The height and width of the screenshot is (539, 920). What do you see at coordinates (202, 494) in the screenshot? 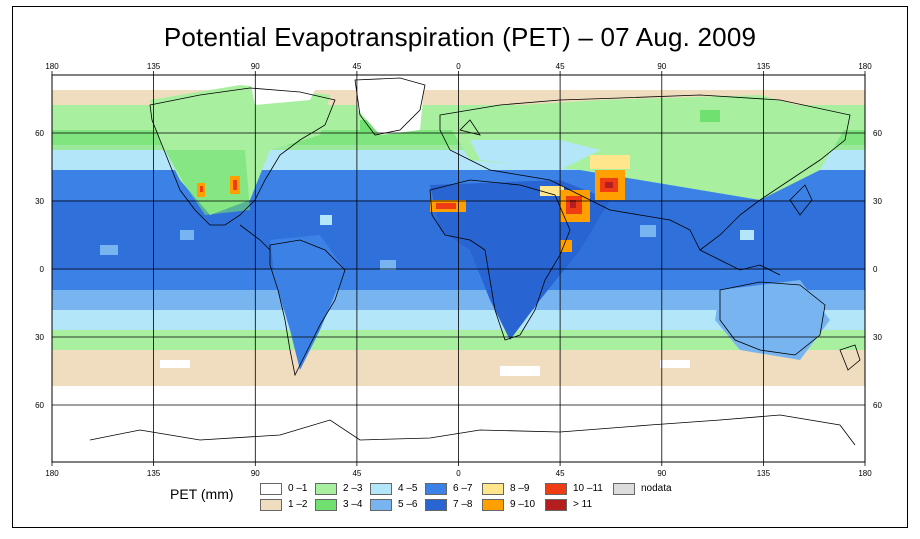
I see `legend-title: PET (mm)` at bounding box center [202, 494].